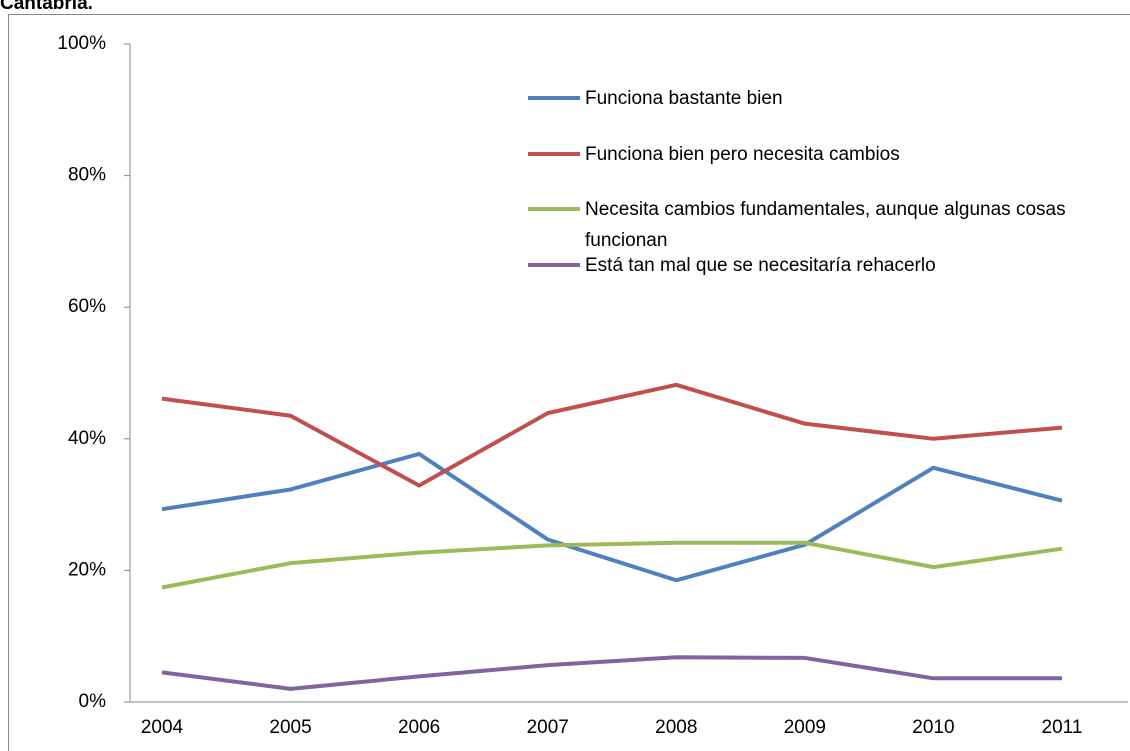 The width and height of the screenshot is (1130, 751). What do you see at coordinates (742, 154) in the screenshot?
I see `legend-label: Funciona bien pero necesita cambios` at bounding box center [742, 154].